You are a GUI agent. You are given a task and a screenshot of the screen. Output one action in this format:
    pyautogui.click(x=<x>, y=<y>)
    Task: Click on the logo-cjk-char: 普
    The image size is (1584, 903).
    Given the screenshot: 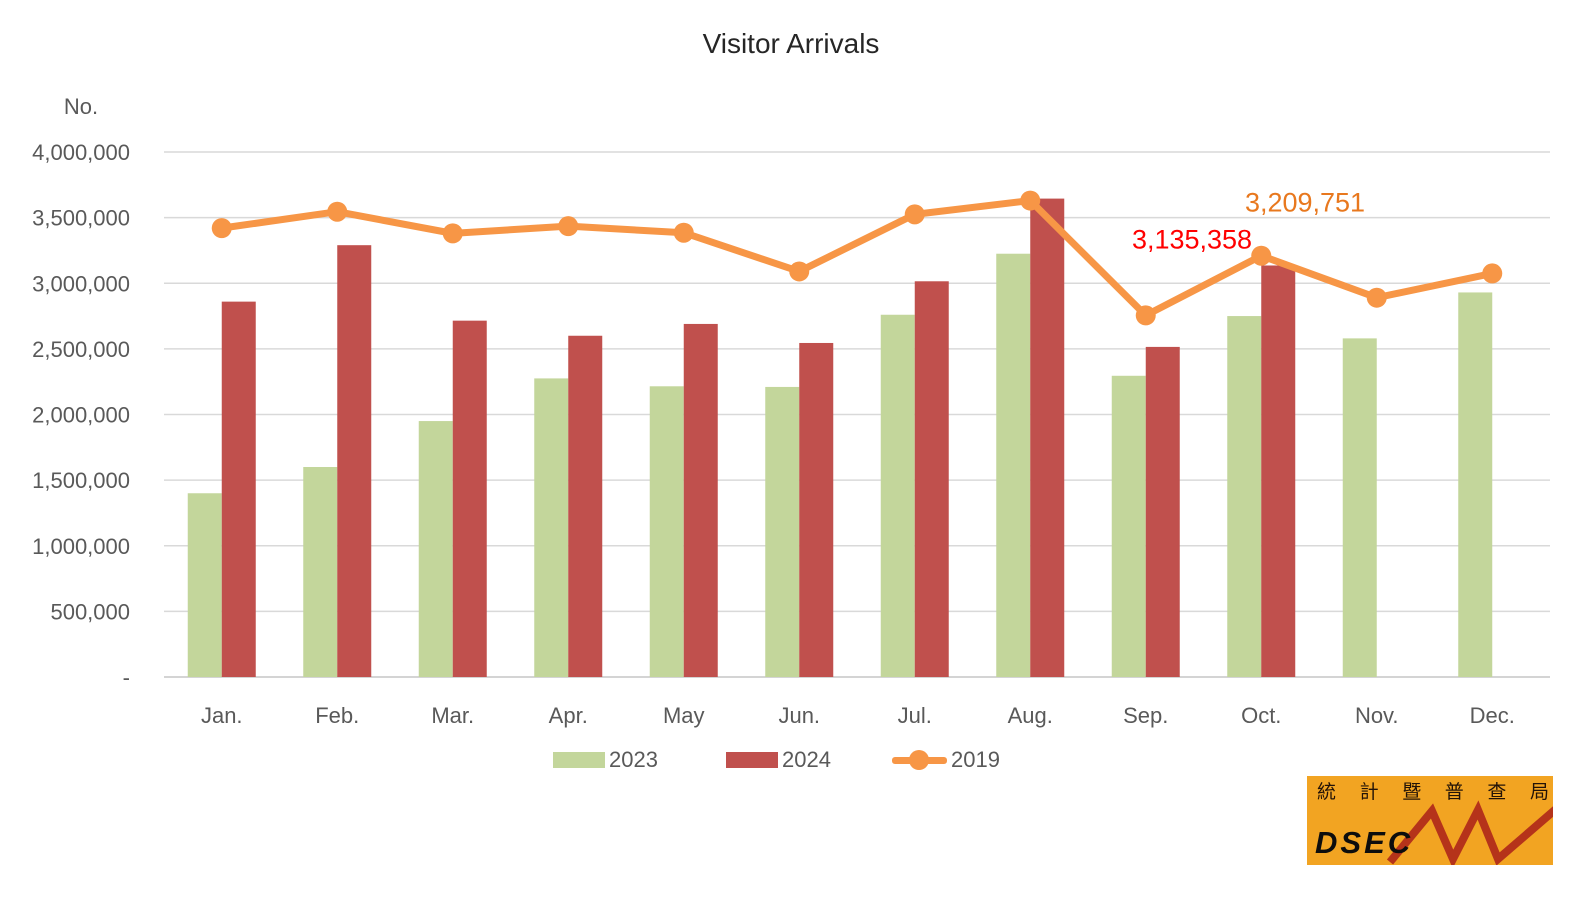 What is the action you would take?
    pyautogui.click(x=1454, y=792)
    